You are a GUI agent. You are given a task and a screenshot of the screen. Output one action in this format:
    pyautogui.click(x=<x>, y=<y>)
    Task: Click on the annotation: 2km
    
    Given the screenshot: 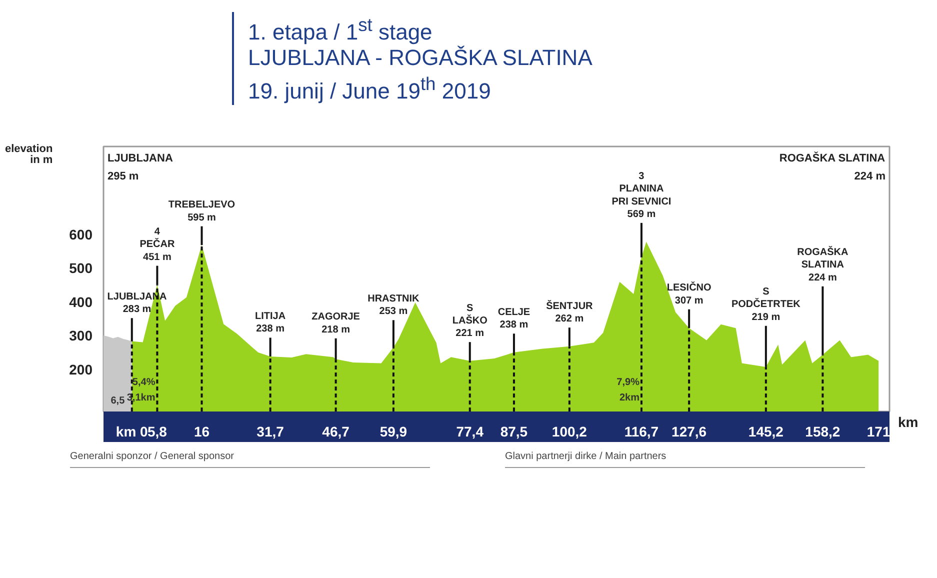 What is the action you would take?
    pyautogui.click(x=629, y=398)
    